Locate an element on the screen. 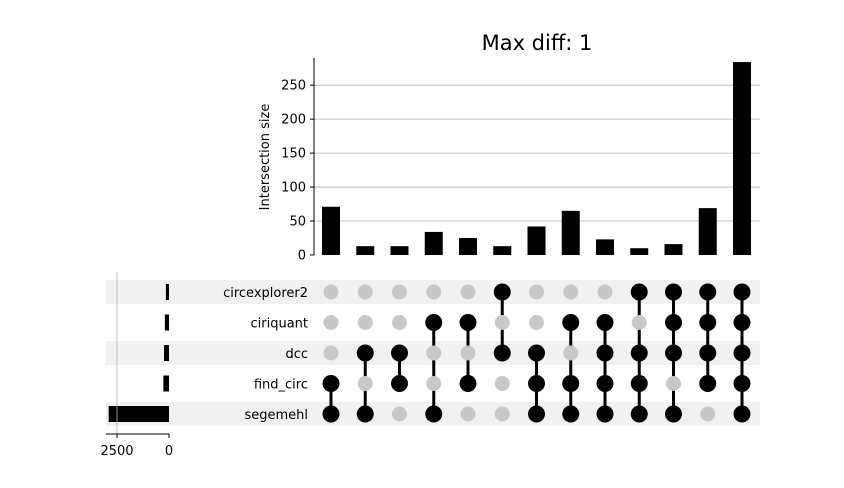 This screenshot has width=844, height=488. y-axis-label: Intersection size is located at coordinates (265, 157).